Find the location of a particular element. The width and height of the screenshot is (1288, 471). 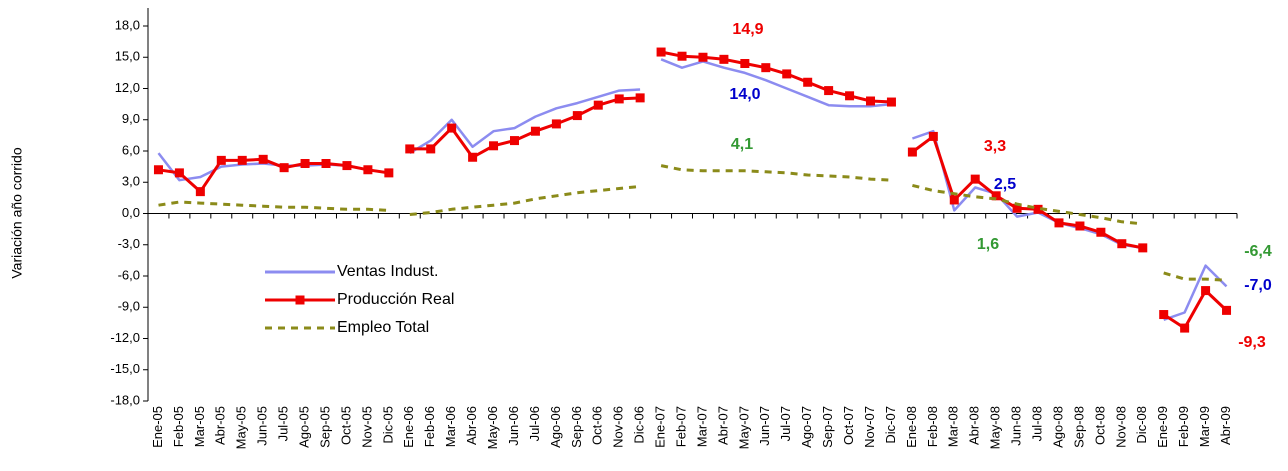

x-tick-label: Feb-08 is located at coordinates (932, 426).